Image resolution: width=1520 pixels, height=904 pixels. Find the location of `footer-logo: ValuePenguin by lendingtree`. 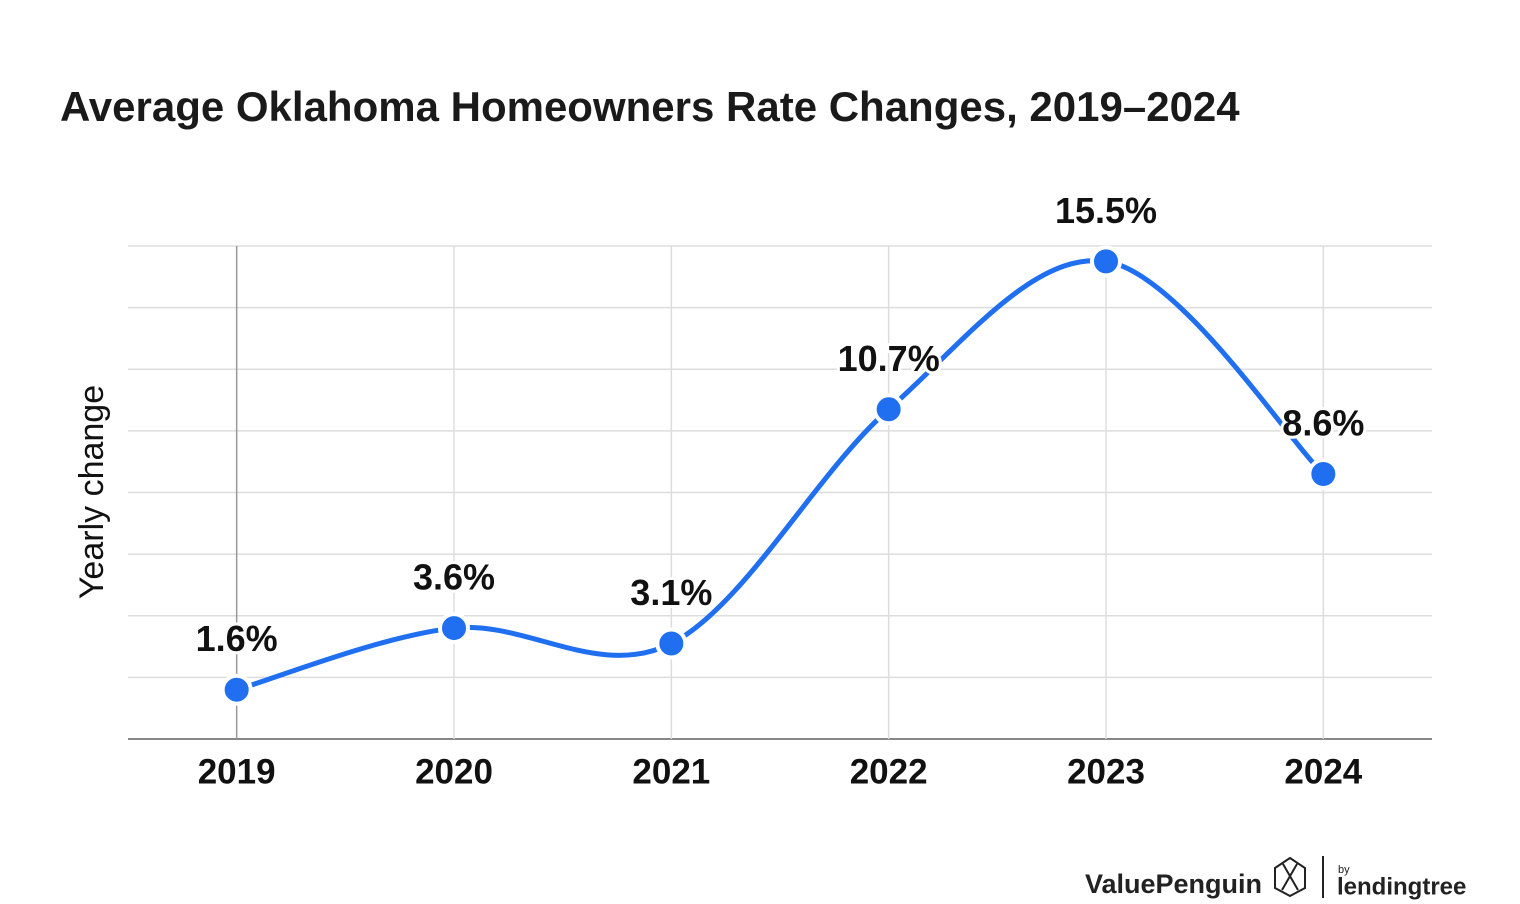

footer-logo: ValuePenguin by lendingtree is located at coordinates (1275, 878).